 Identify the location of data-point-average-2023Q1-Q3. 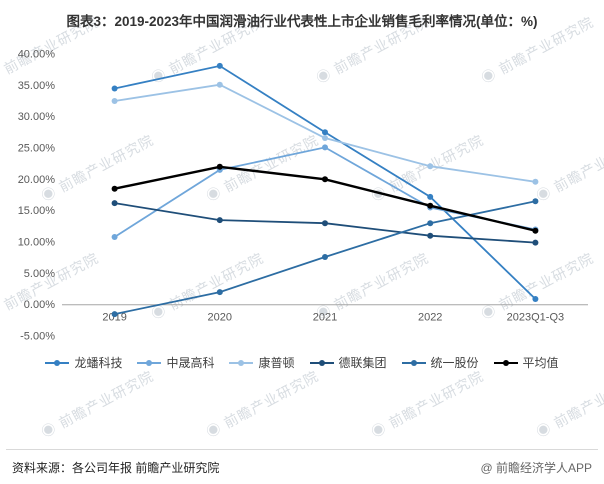
(535, 230).